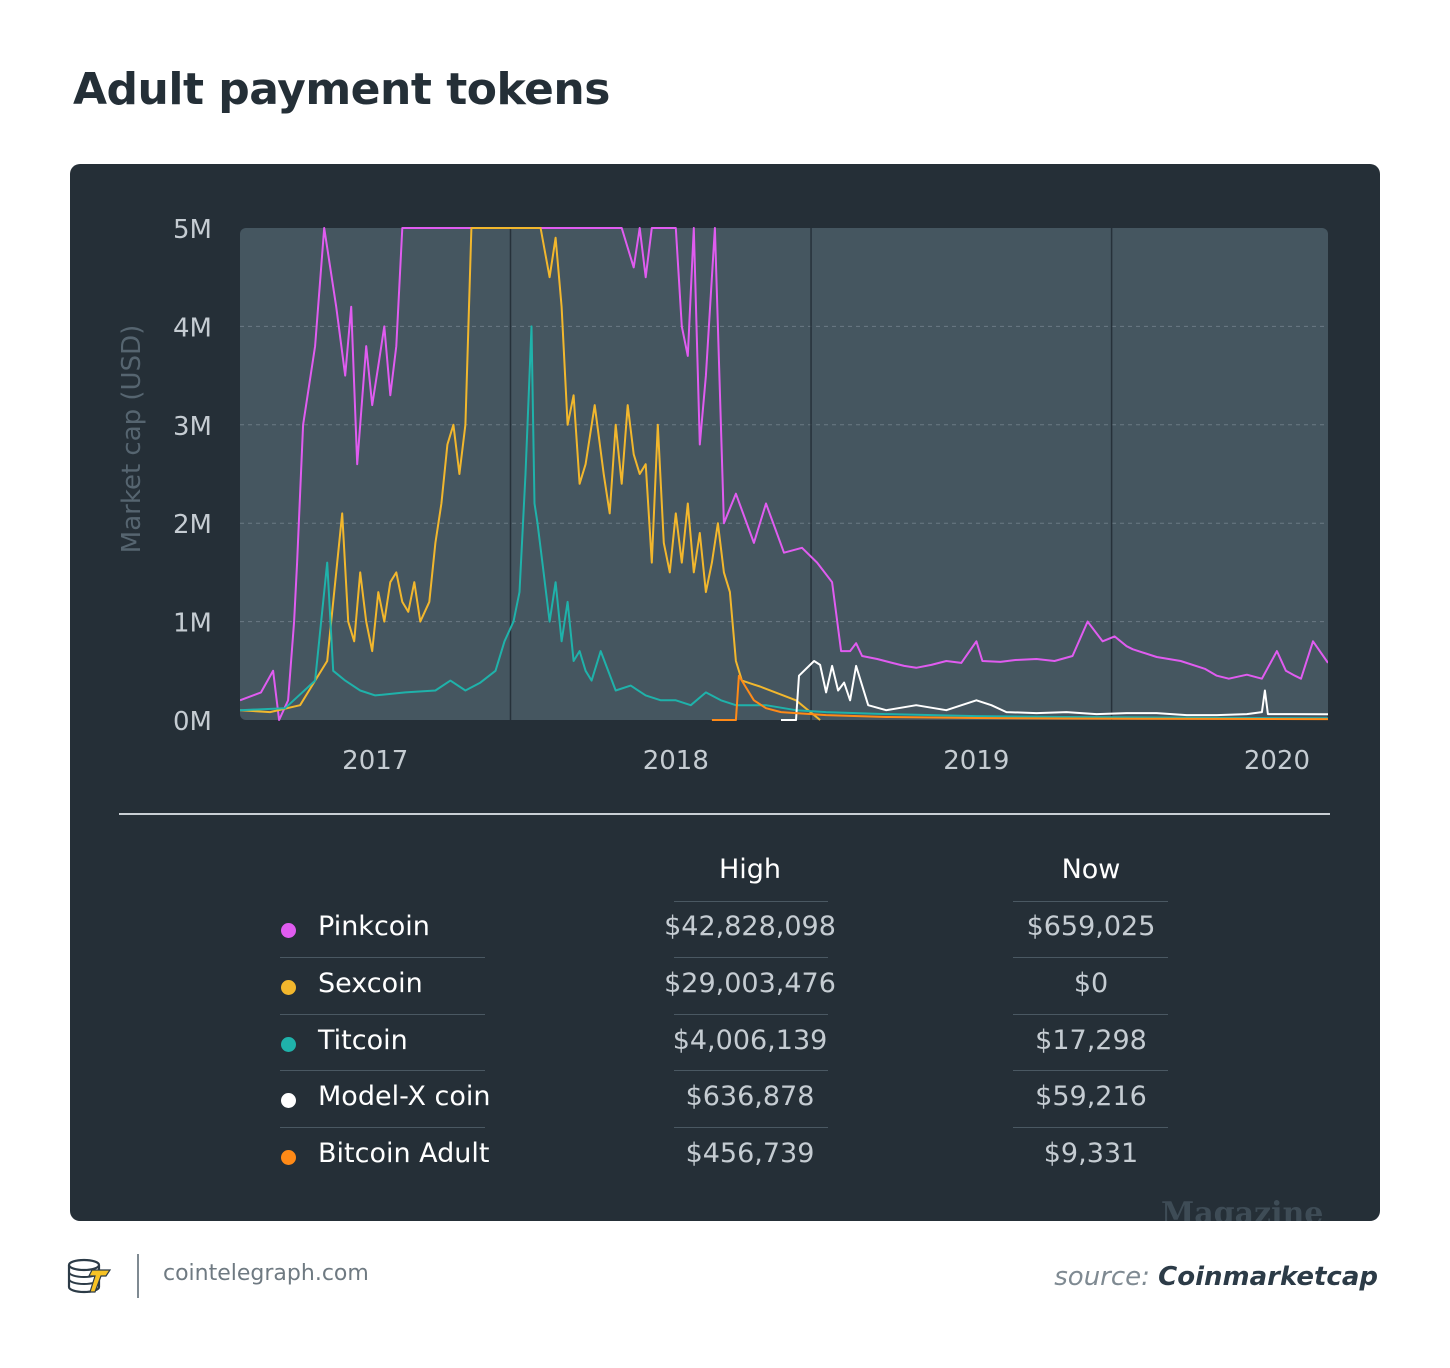 The width and height of the screenshot is (1450, 1368). I want to click on table-row-sexcoin: Sexcoin $29,003,476 $0, so click(725, 986).